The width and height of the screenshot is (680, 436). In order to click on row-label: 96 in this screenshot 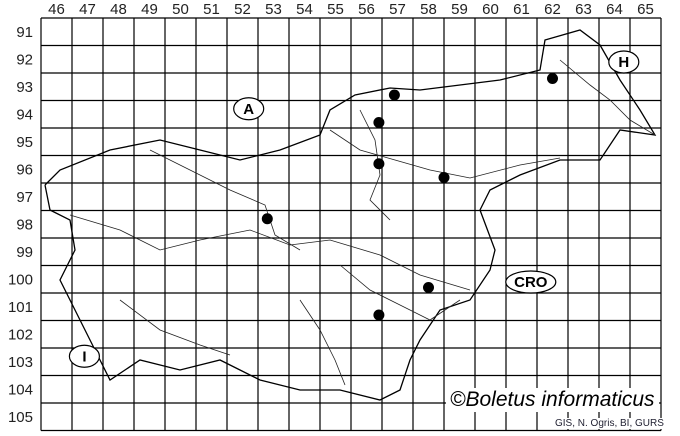, I will do `click(24, 169)`.